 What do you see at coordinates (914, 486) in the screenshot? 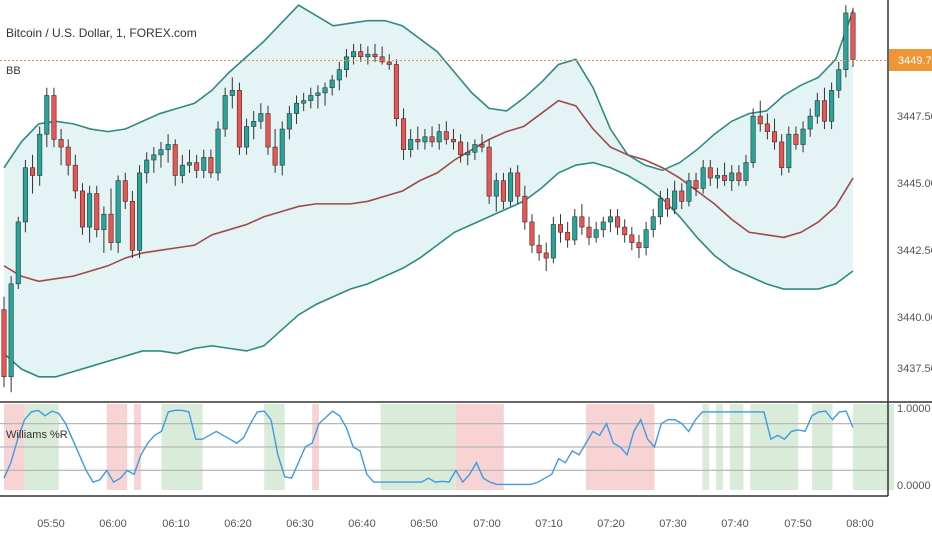
I see `wr-tick: 0.0000` at bounding box center [914, 486].